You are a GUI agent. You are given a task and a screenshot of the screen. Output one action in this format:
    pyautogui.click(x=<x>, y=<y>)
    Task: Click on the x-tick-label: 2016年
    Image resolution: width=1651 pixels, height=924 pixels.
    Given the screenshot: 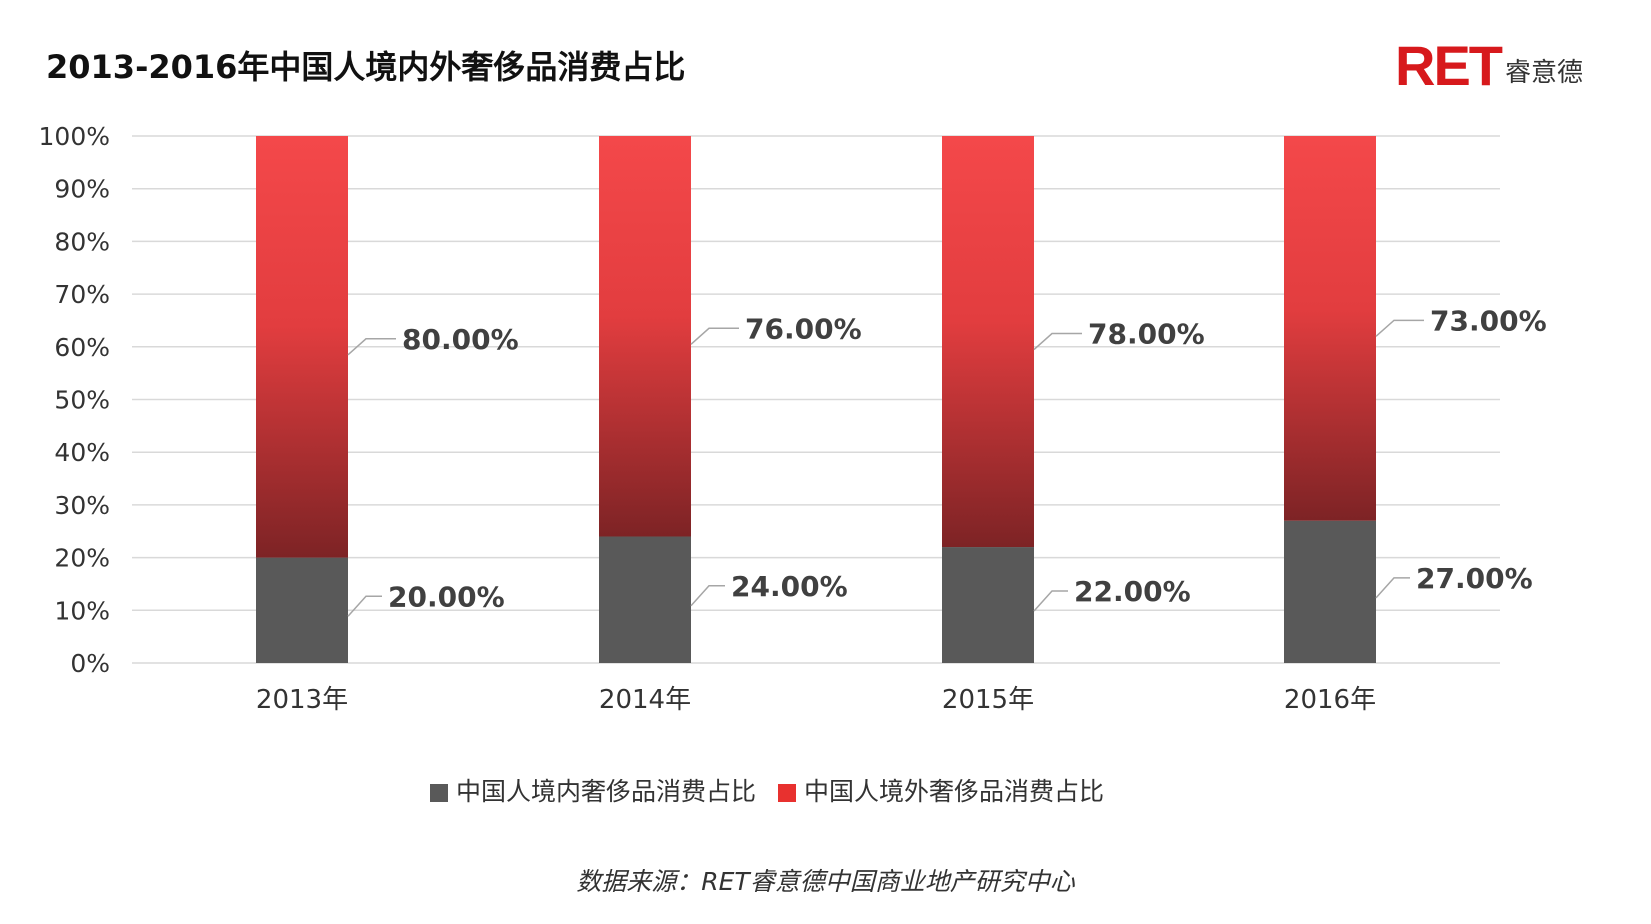 What is the action you would take?
    pyautogui.click(x=1330, y=700)
    